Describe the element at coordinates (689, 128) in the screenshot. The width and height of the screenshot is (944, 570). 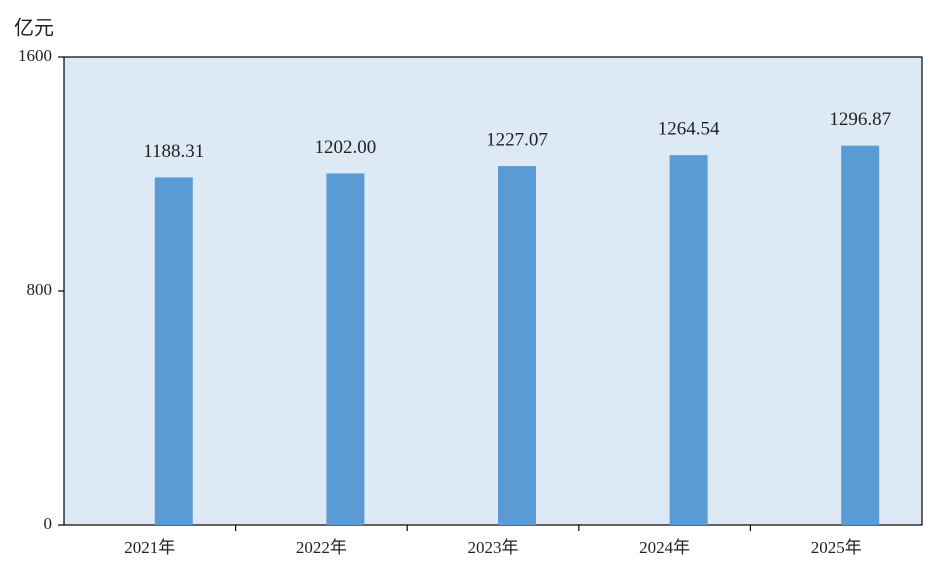
I see `value-label: 1264.54` at that location.